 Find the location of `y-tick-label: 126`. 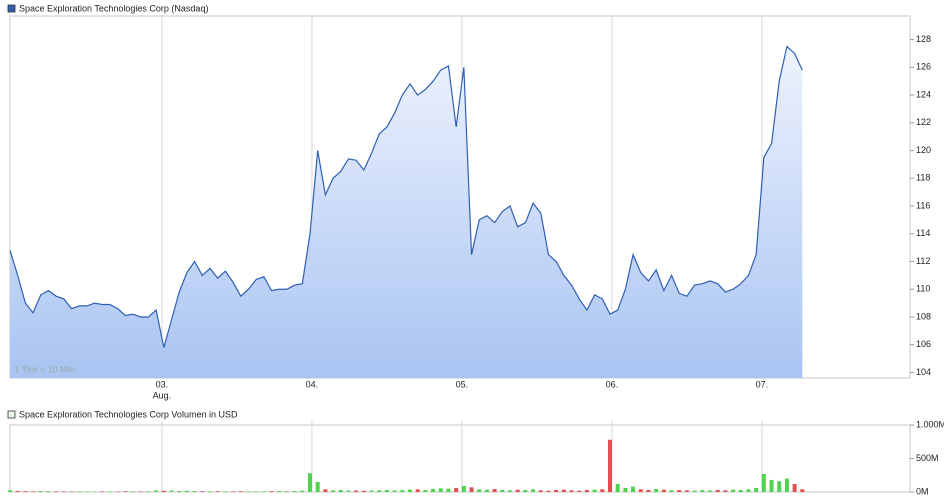

y-tick-label: 126 is located at coordinates (923, 67).